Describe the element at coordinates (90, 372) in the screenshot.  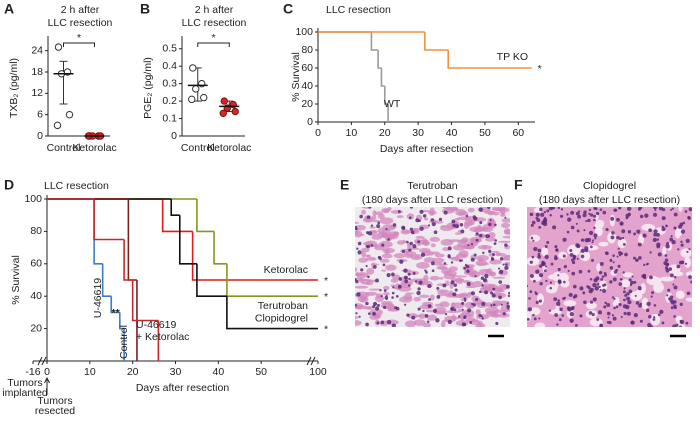
I see `x-tick-label: 10` at that location.